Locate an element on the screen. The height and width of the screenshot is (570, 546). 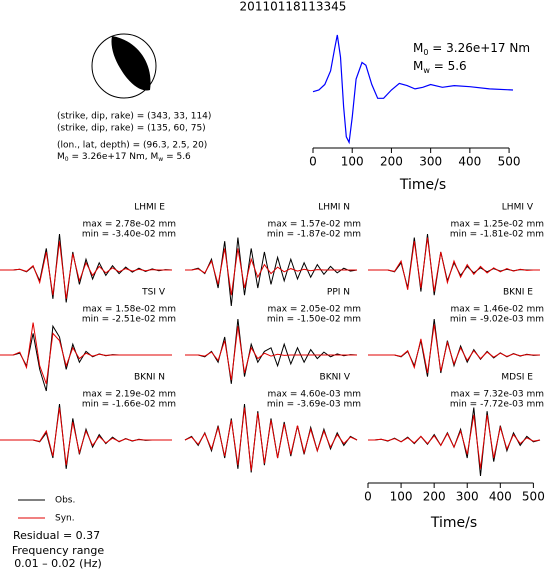
frequency-range: 0.01 – 0.02 (Hz) is located at coordinates (58, 563).